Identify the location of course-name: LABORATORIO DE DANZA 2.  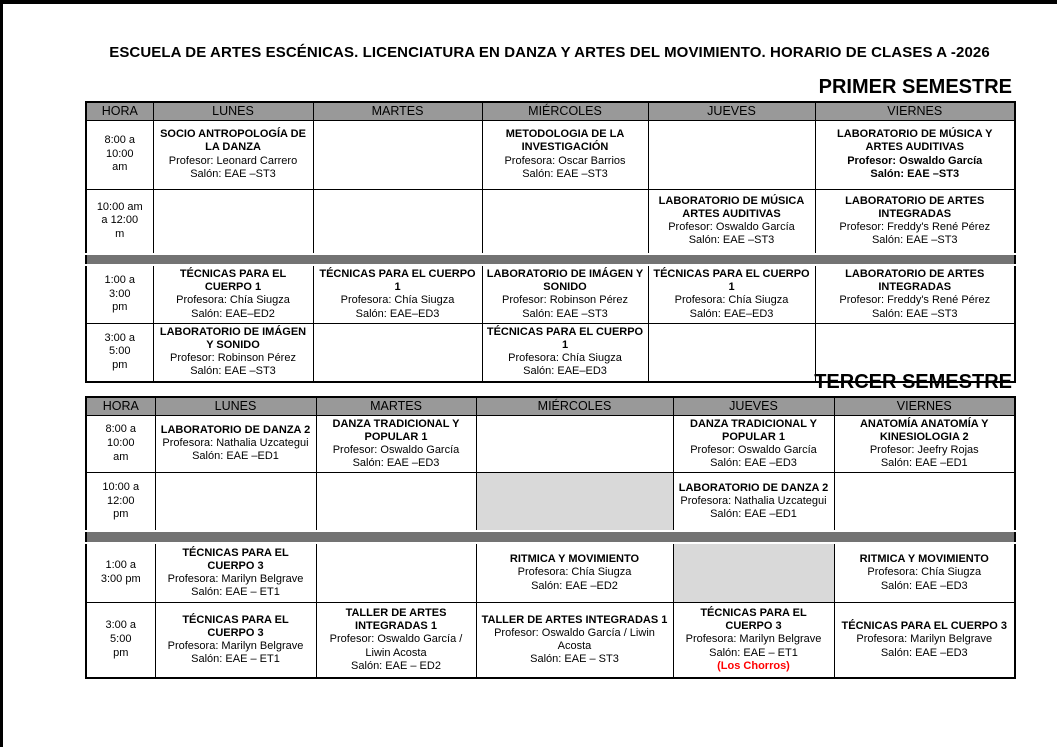
(235, 430).